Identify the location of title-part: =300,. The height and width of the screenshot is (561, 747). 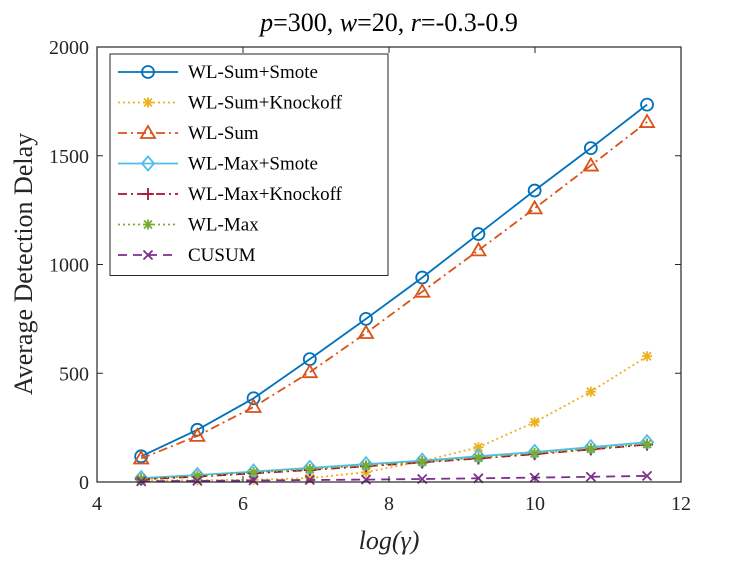
(306, 22).